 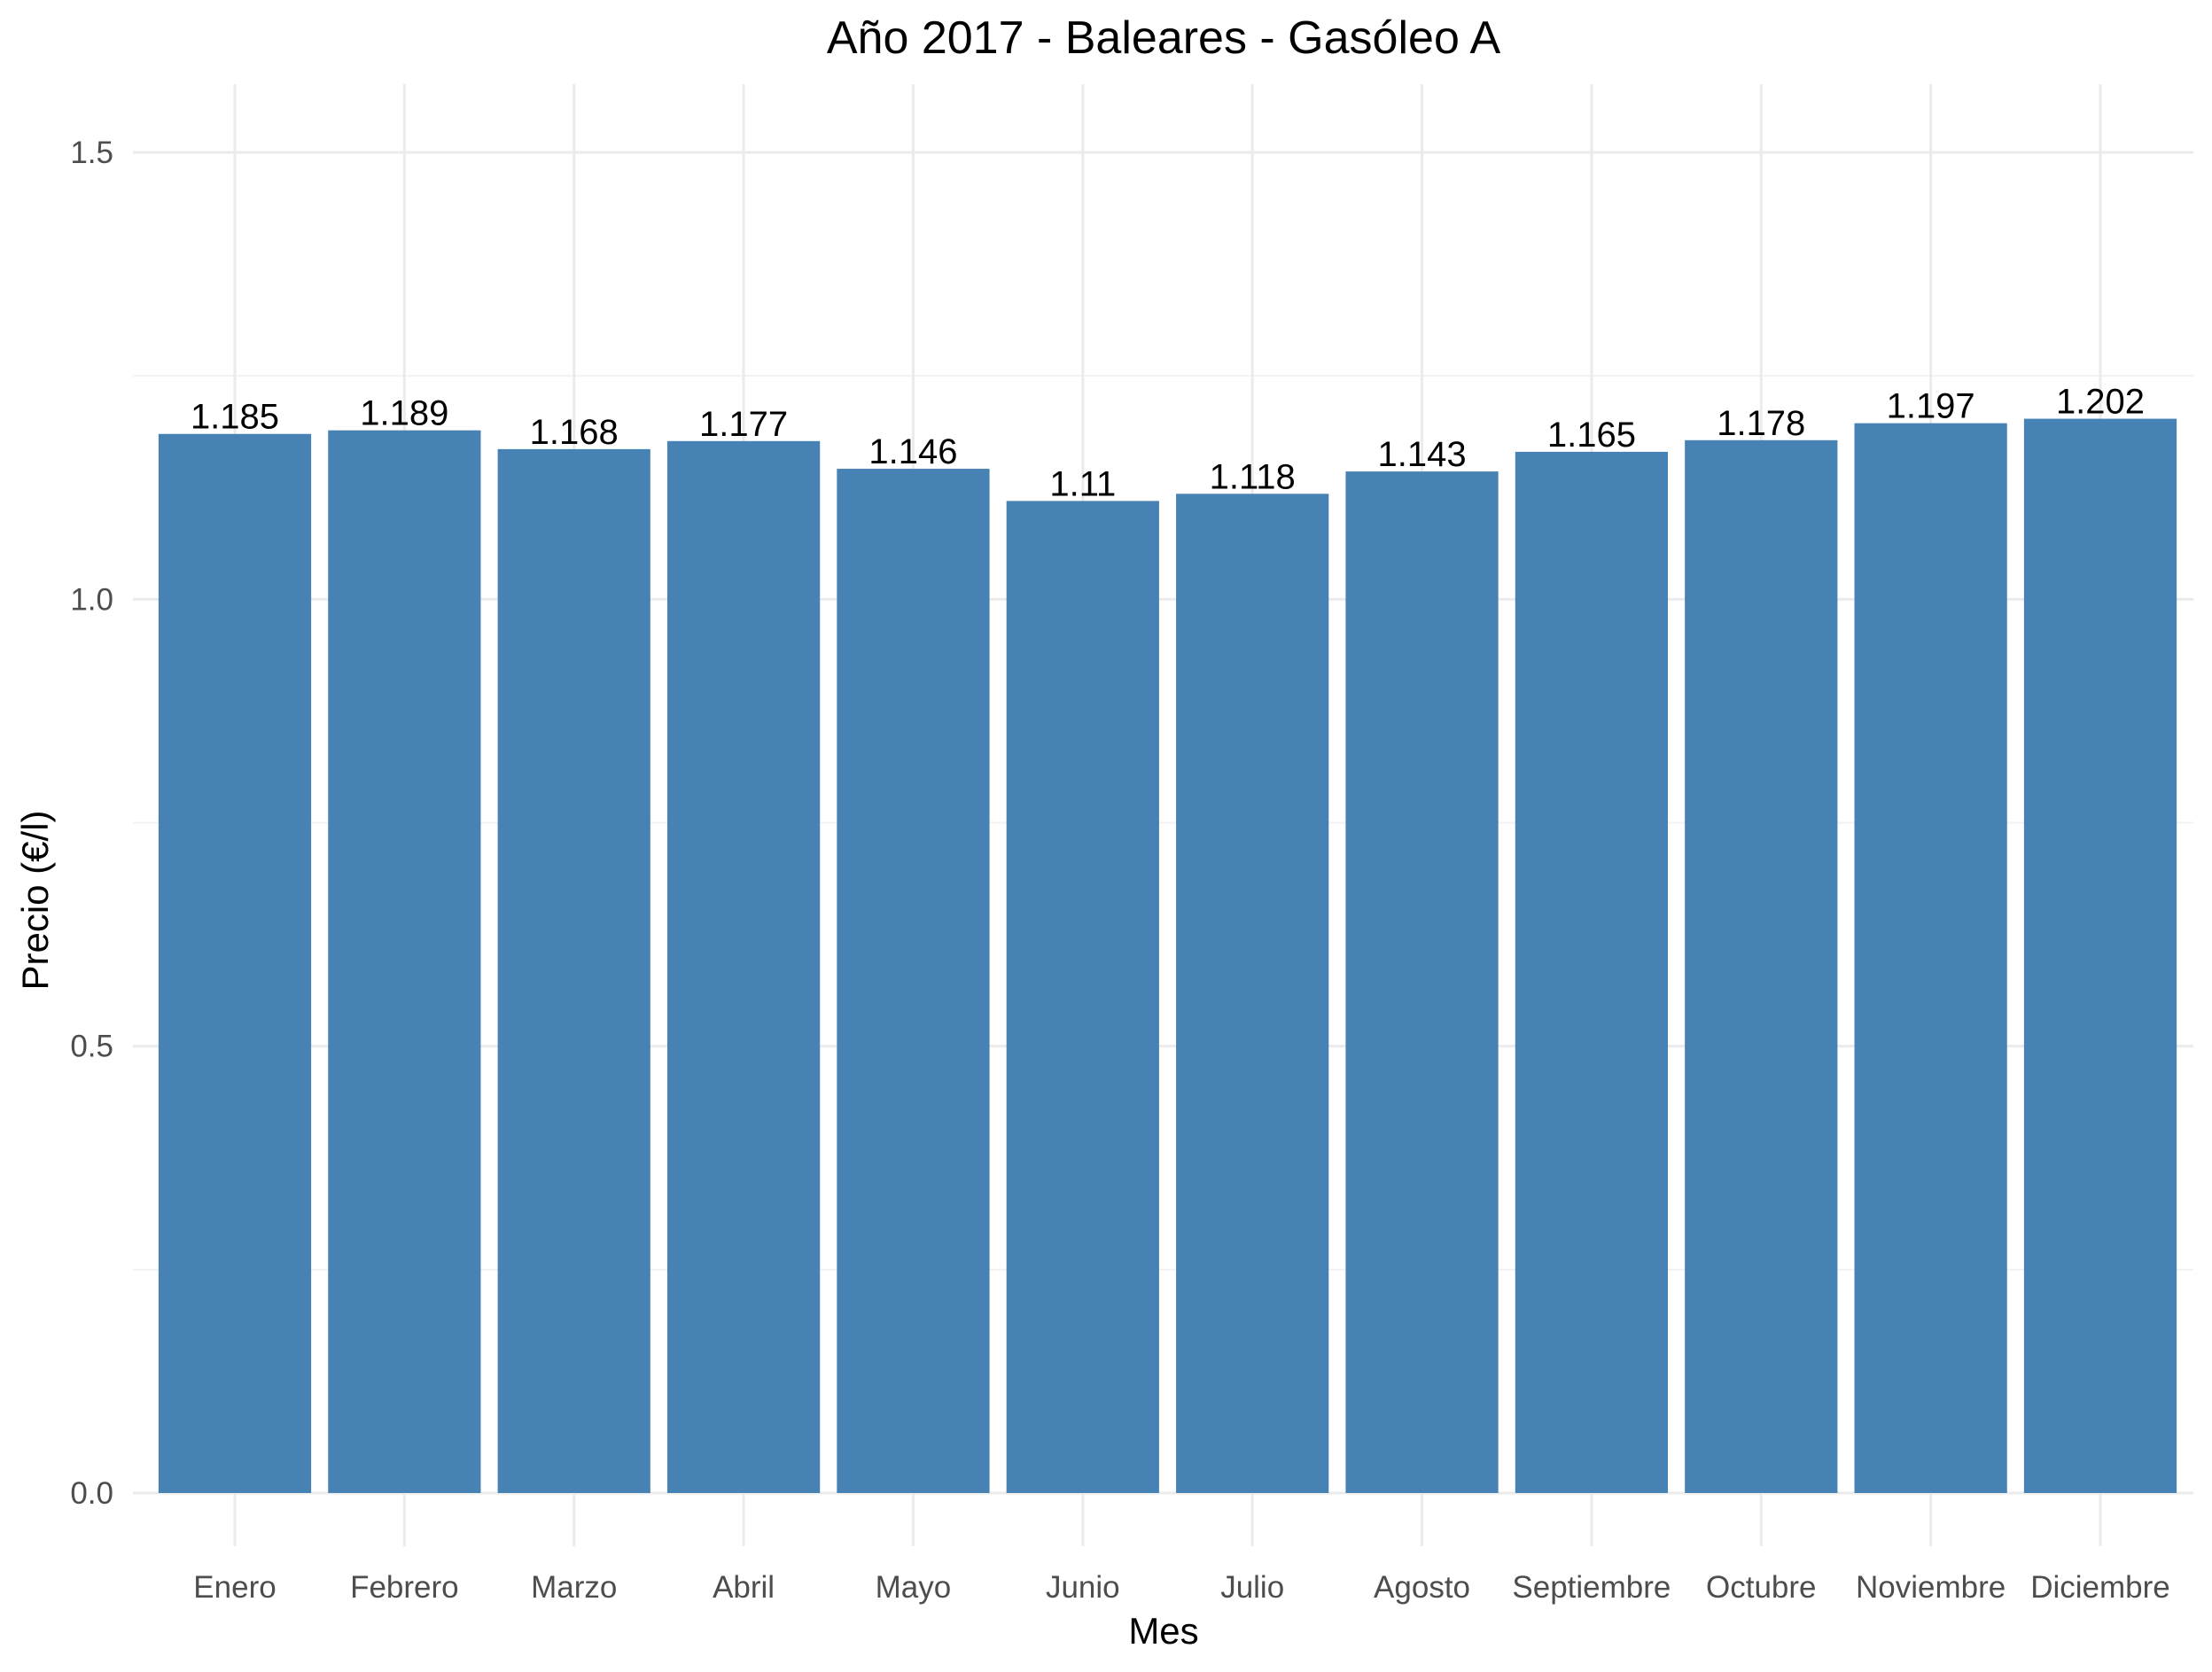 What do you see at coordinates (404, 962) in the screenshot?
I see `bar-febrero` at bounding box center [404, 962].